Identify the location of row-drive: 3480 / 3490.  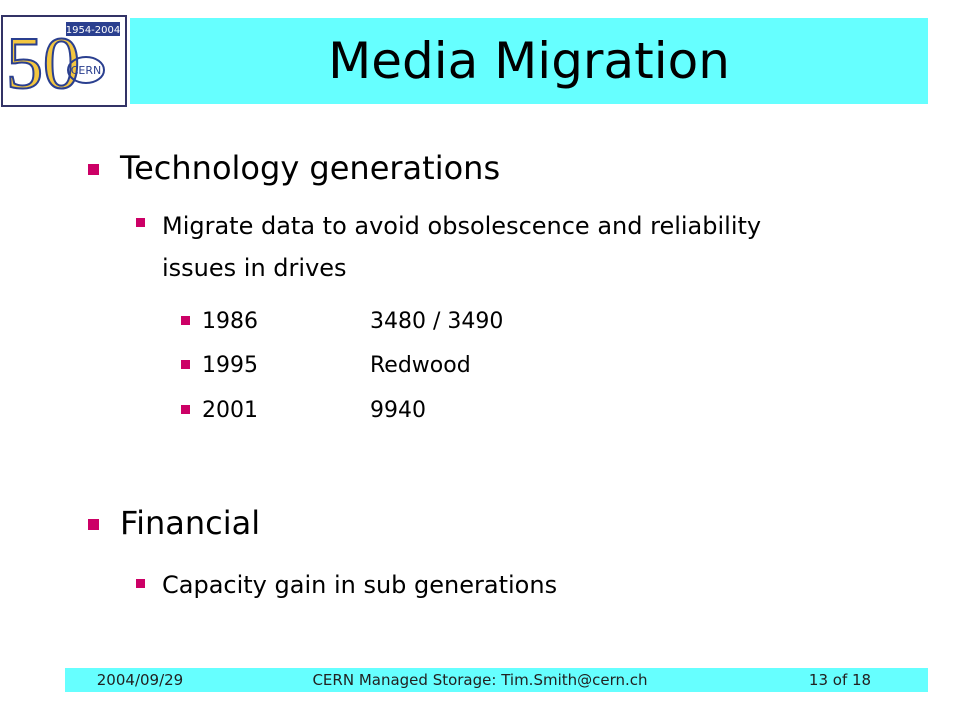
(437, 321).